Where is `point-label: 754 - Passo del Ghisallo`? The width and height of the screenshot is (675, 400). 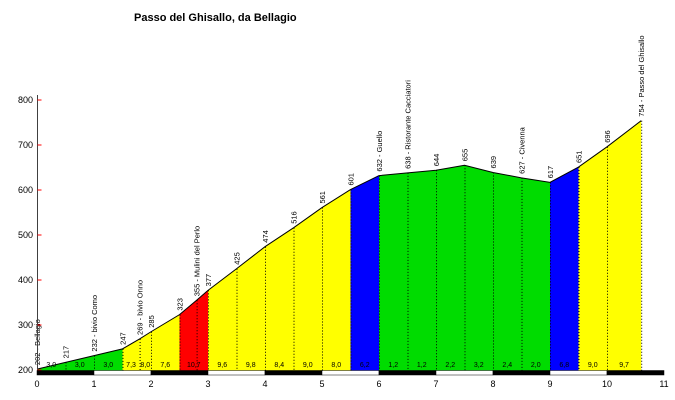
point-label: 754 - Passo del Ghisallo is located at coordinates (641, 75).